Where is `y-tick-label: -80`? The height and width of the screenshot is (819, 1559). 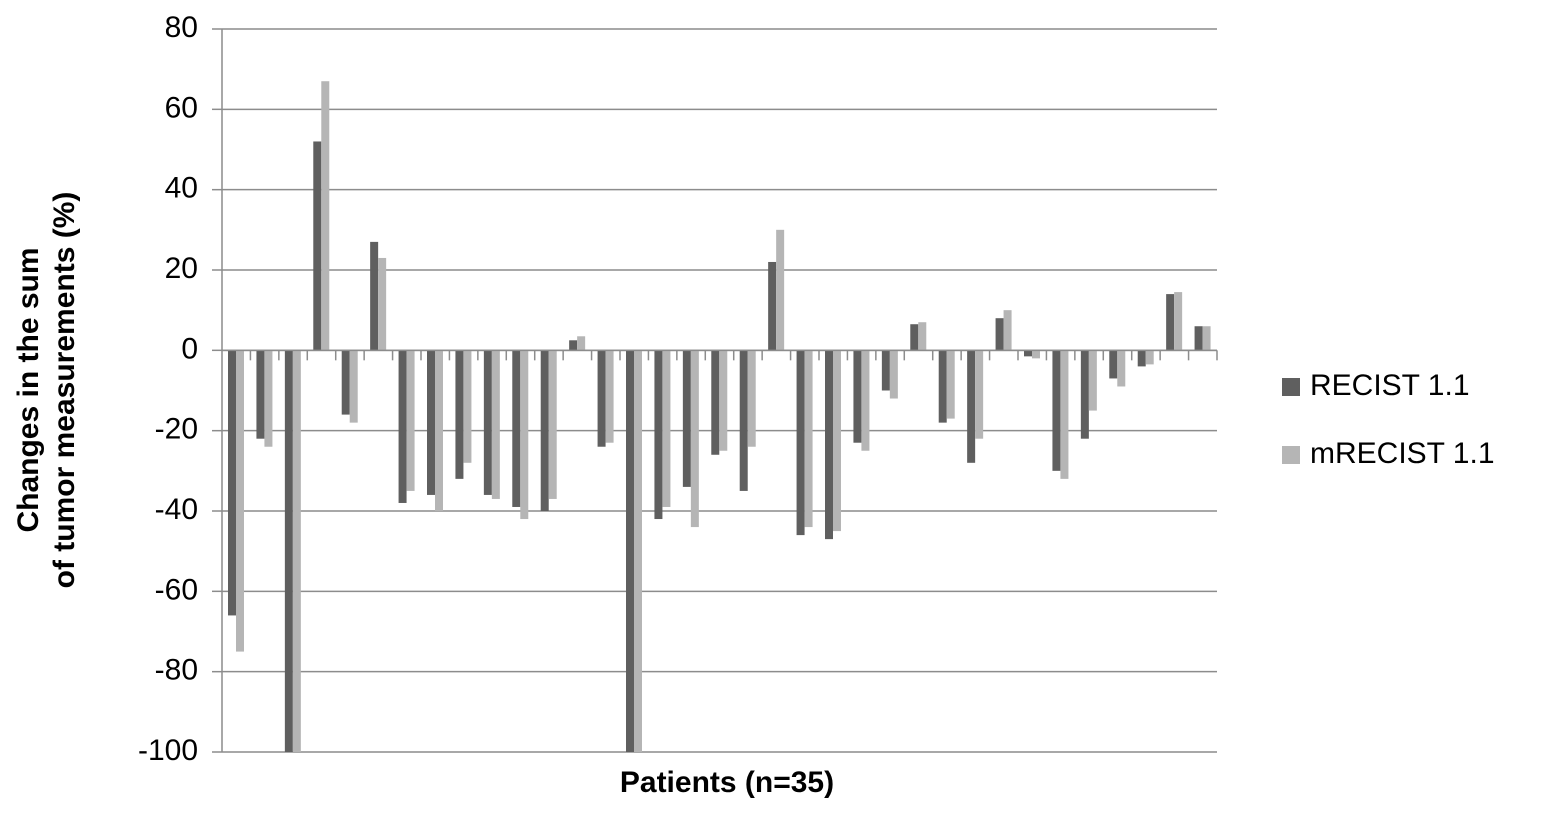
y-tick-label: -80 is located at coordinates (176, 670).